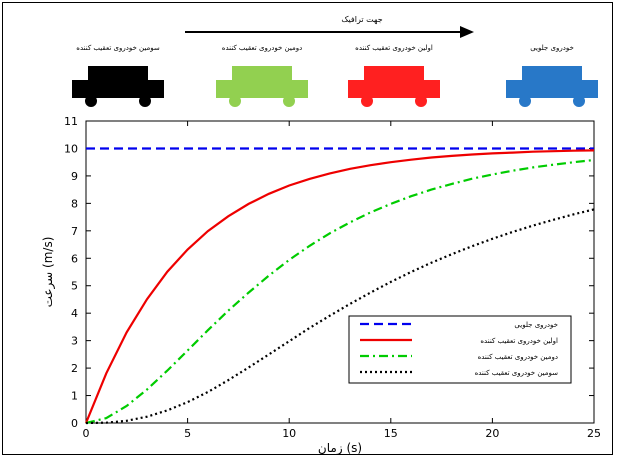 This screenshot has width=617, height=459. I want to click on y-tick-label: 2, so click(74, 368).